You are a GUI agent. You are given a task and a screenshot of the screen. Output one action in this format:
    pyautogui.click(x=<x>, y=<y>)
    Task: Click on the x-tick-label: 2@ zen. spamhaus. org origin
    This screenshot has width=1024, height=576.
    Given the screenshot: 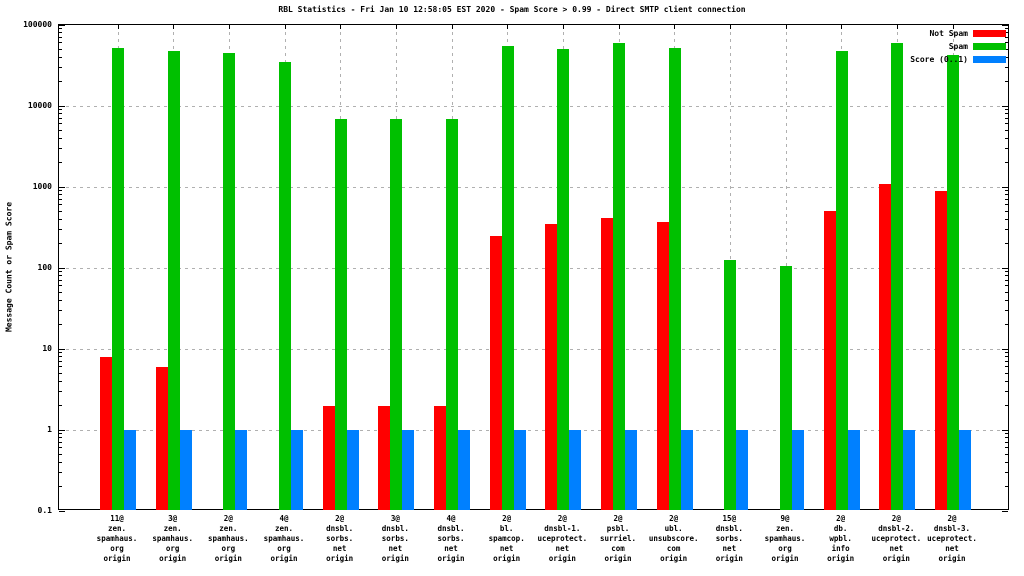 What is the action you would take?
    pyautogui.click(x=228, y=539)
    